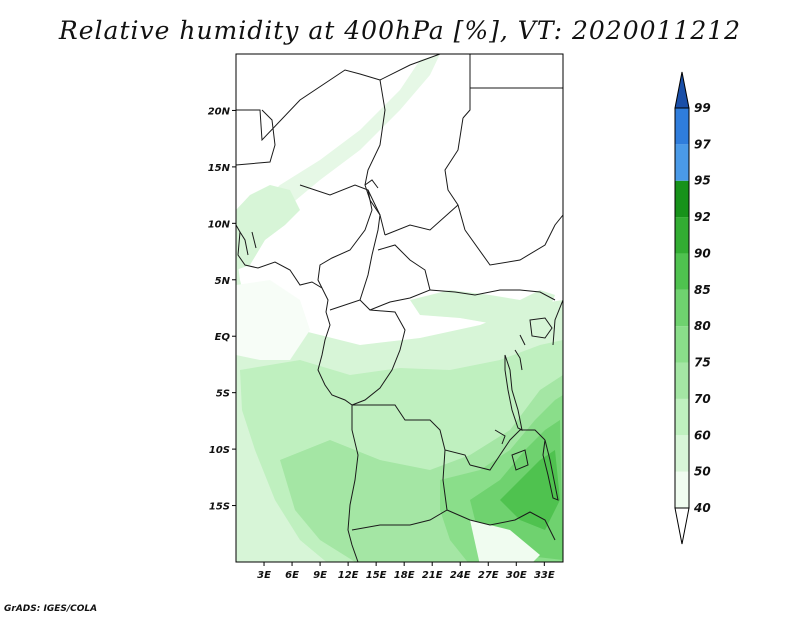 The image size is (800, 618). Describe the element at coordinates (682, 526) in the screenshot. I see `colorbar-min-arrow` at that location.